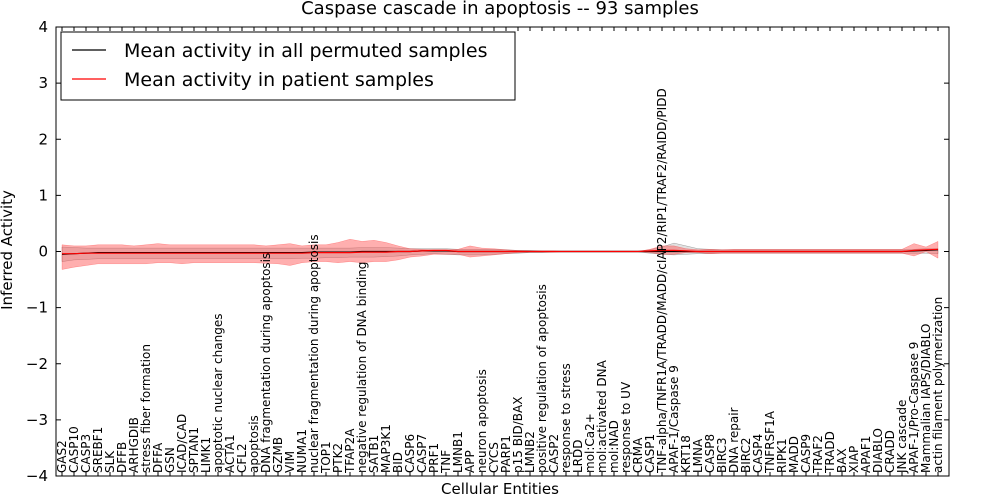 This screenshot has height=500, width=1000. I want to click on x-category-label: CASP1, so click(650, 453).